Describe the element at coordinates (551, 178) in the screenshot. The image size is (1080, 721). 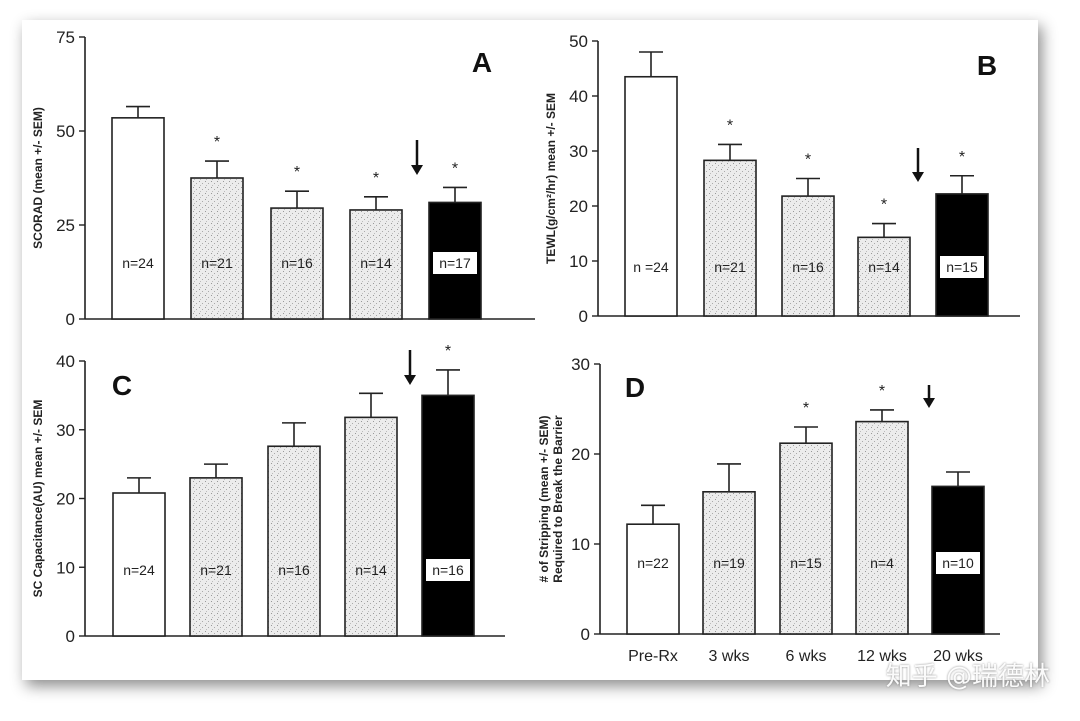
I see `y-axis-label: TEWL(g/cm²/hr) mean +/- SEM` at that location.